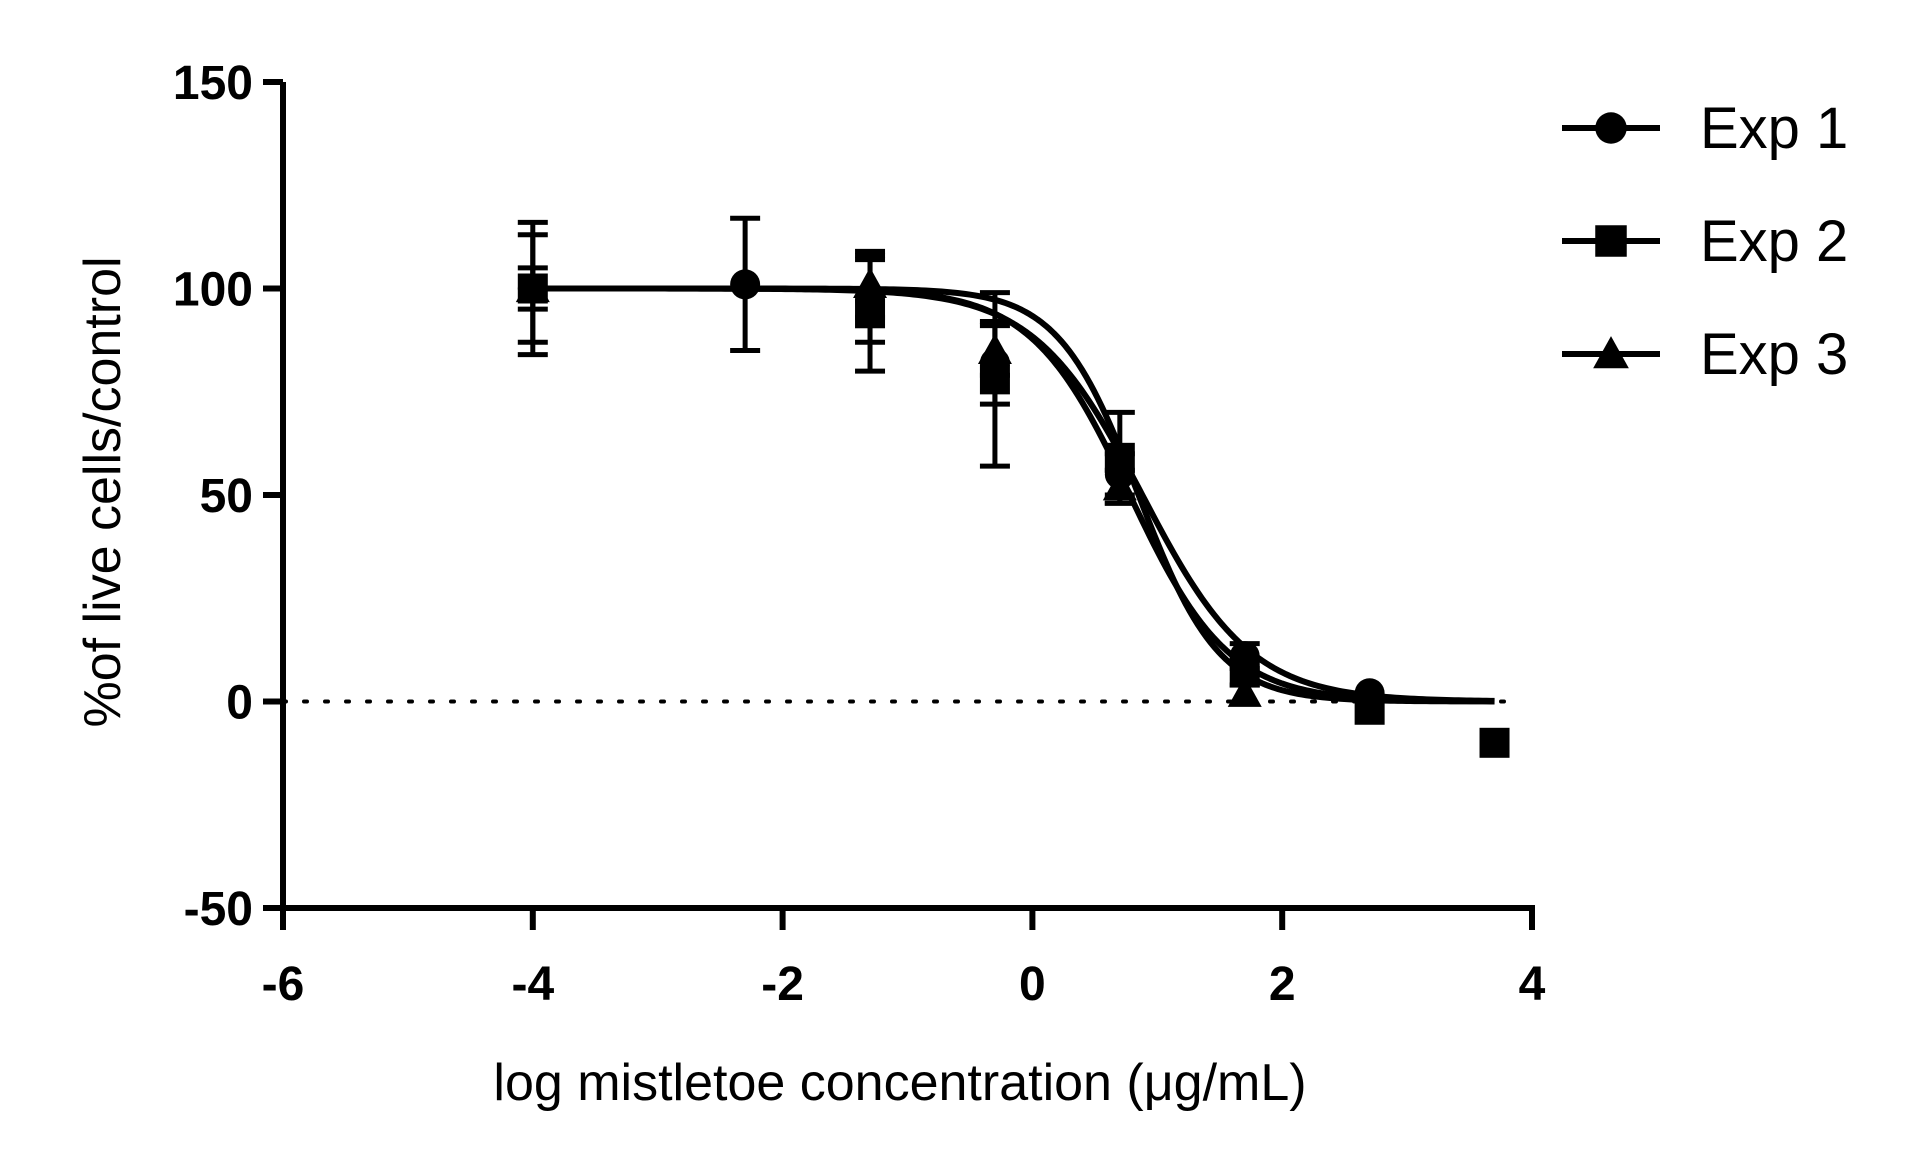 This screenshot has height=1159, width=1916. Describe the element at coordinates (899, 1083) in the screenshot. I see `x-axis-title: log mistletoe concentration (μg/mL)` at that location.